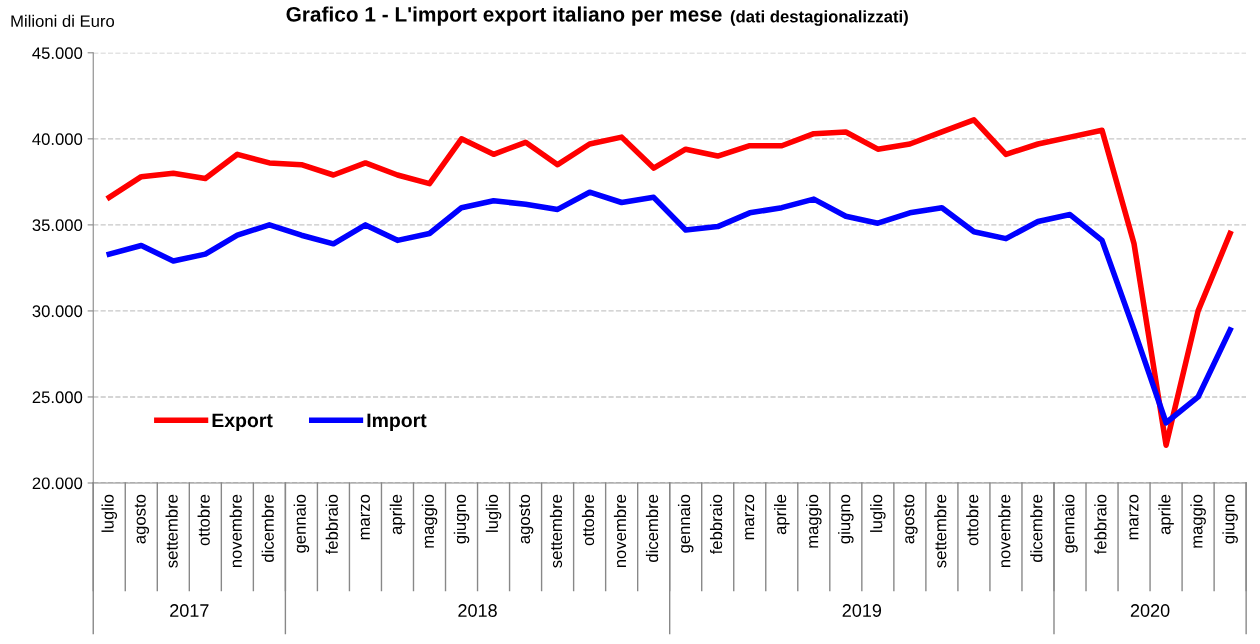  Describe the element at coordinates (504, 16) in the screenshot. I see `chart-title: Grafico 1 - L'import export italiano per mese` at that location.